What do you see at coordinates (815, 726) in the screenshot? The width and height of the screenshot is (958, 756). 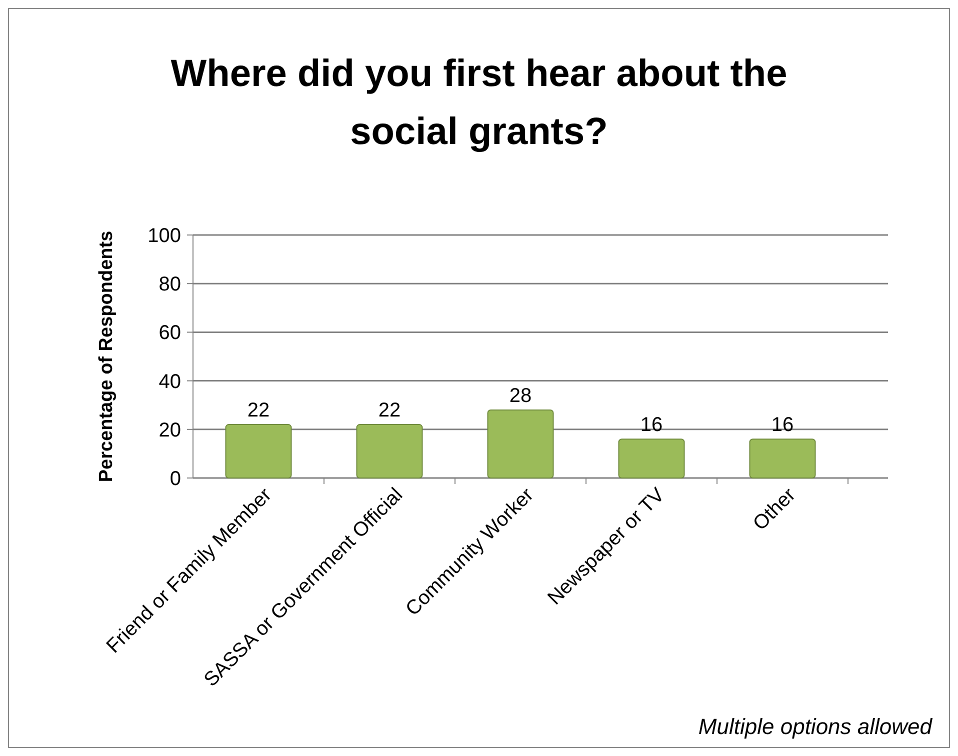 I see `text: Multiple options allowed` at bounding box center [815, 726].